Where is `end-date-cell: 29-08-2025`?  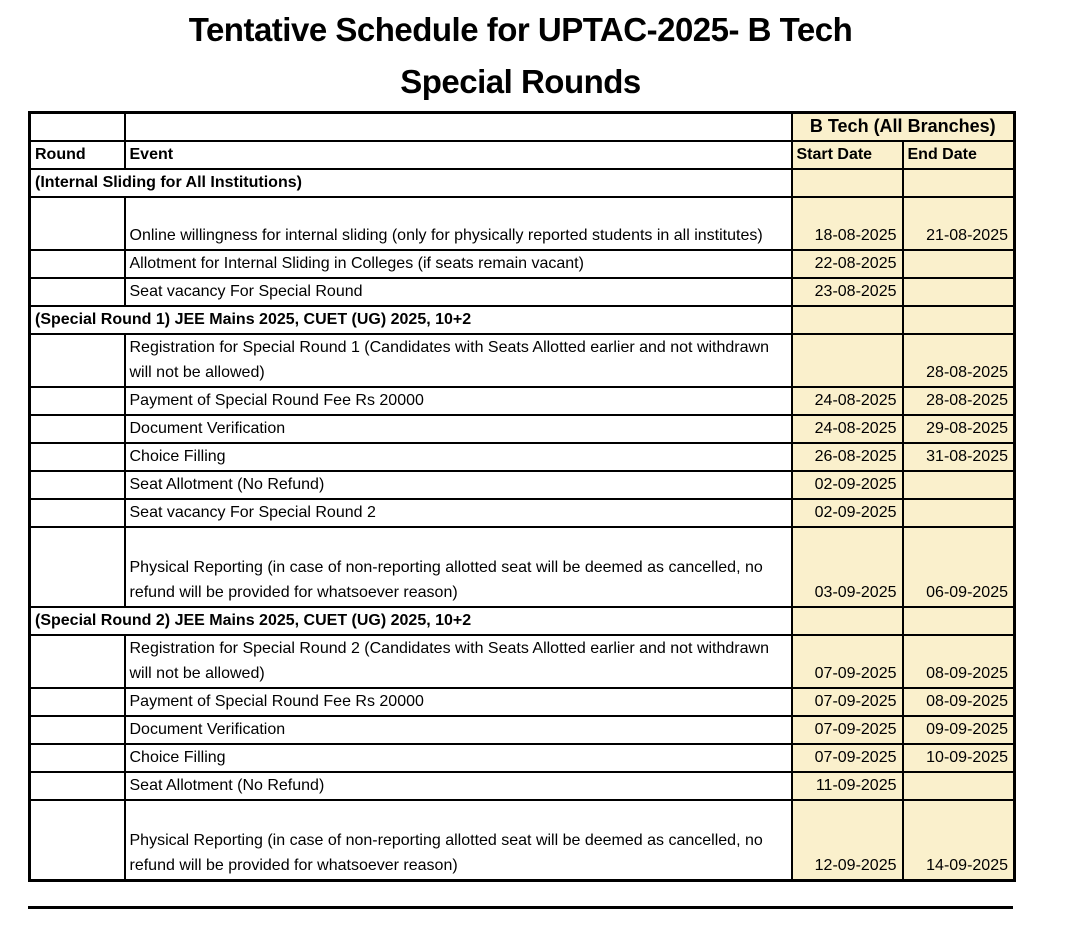
end-date-cell: 29-08-2025 is located at coordinates (958, 429).